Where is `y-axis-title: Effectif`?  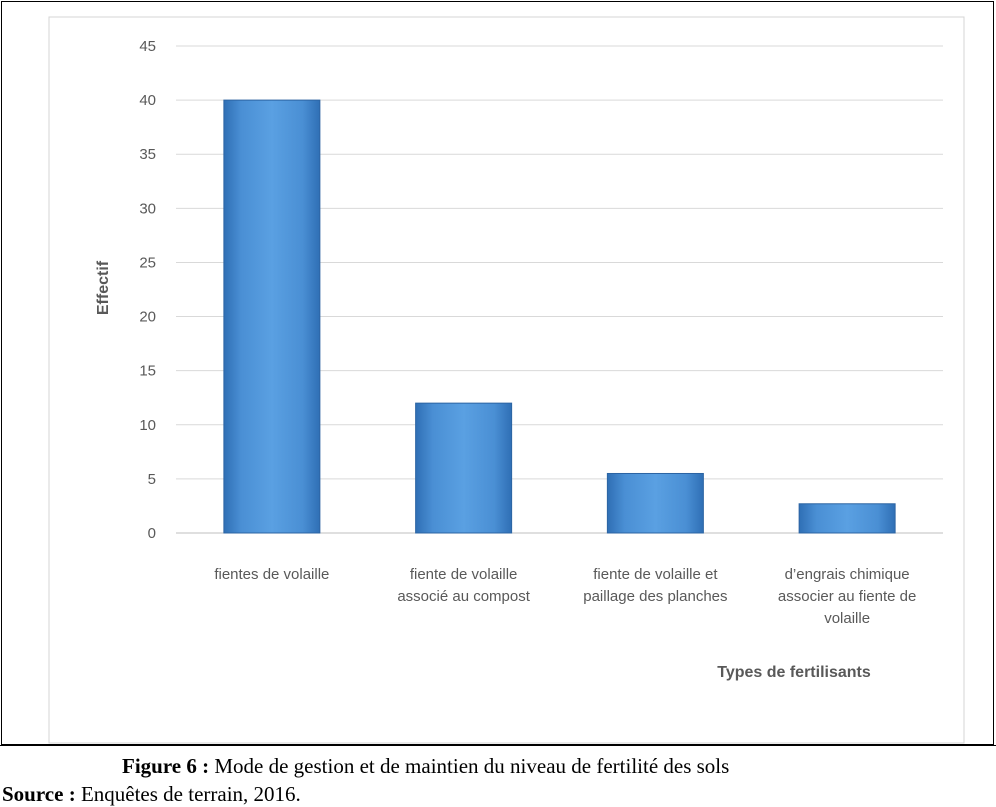
y-axis-title: Effectif is located at coordinates (103, 287).